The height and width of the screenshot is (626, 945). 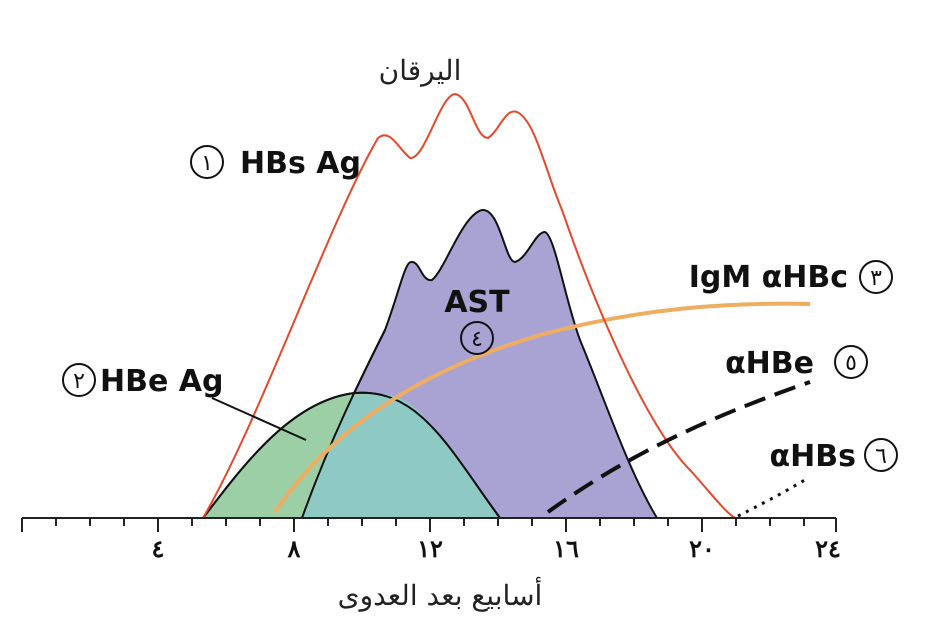 I want to click on marker-number-5: ٥, so click(x=851, y=363).